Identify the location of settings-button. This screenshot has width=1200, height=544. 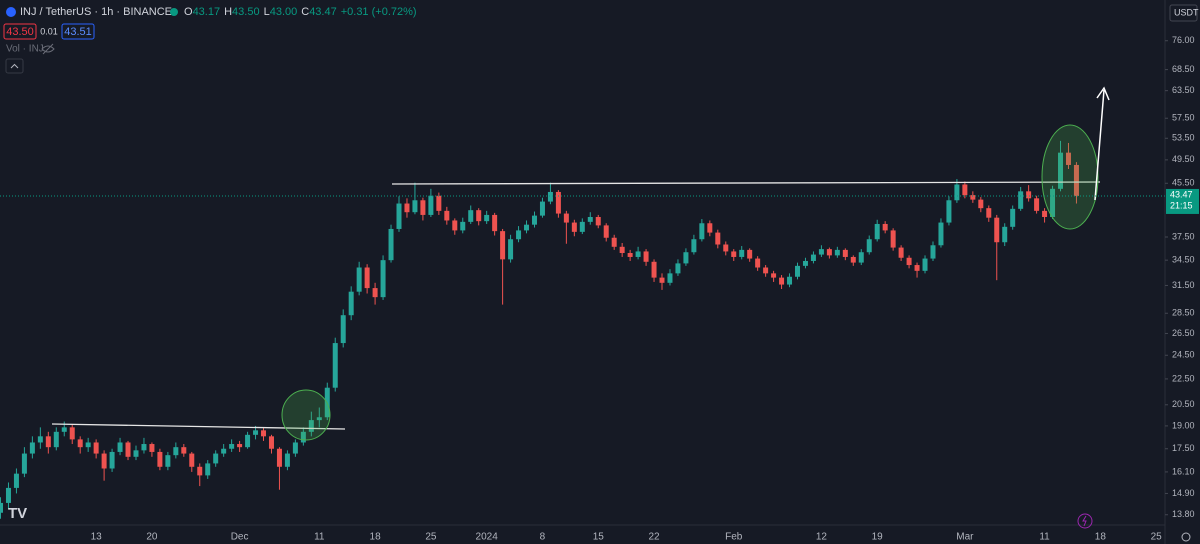
(1186, 537).